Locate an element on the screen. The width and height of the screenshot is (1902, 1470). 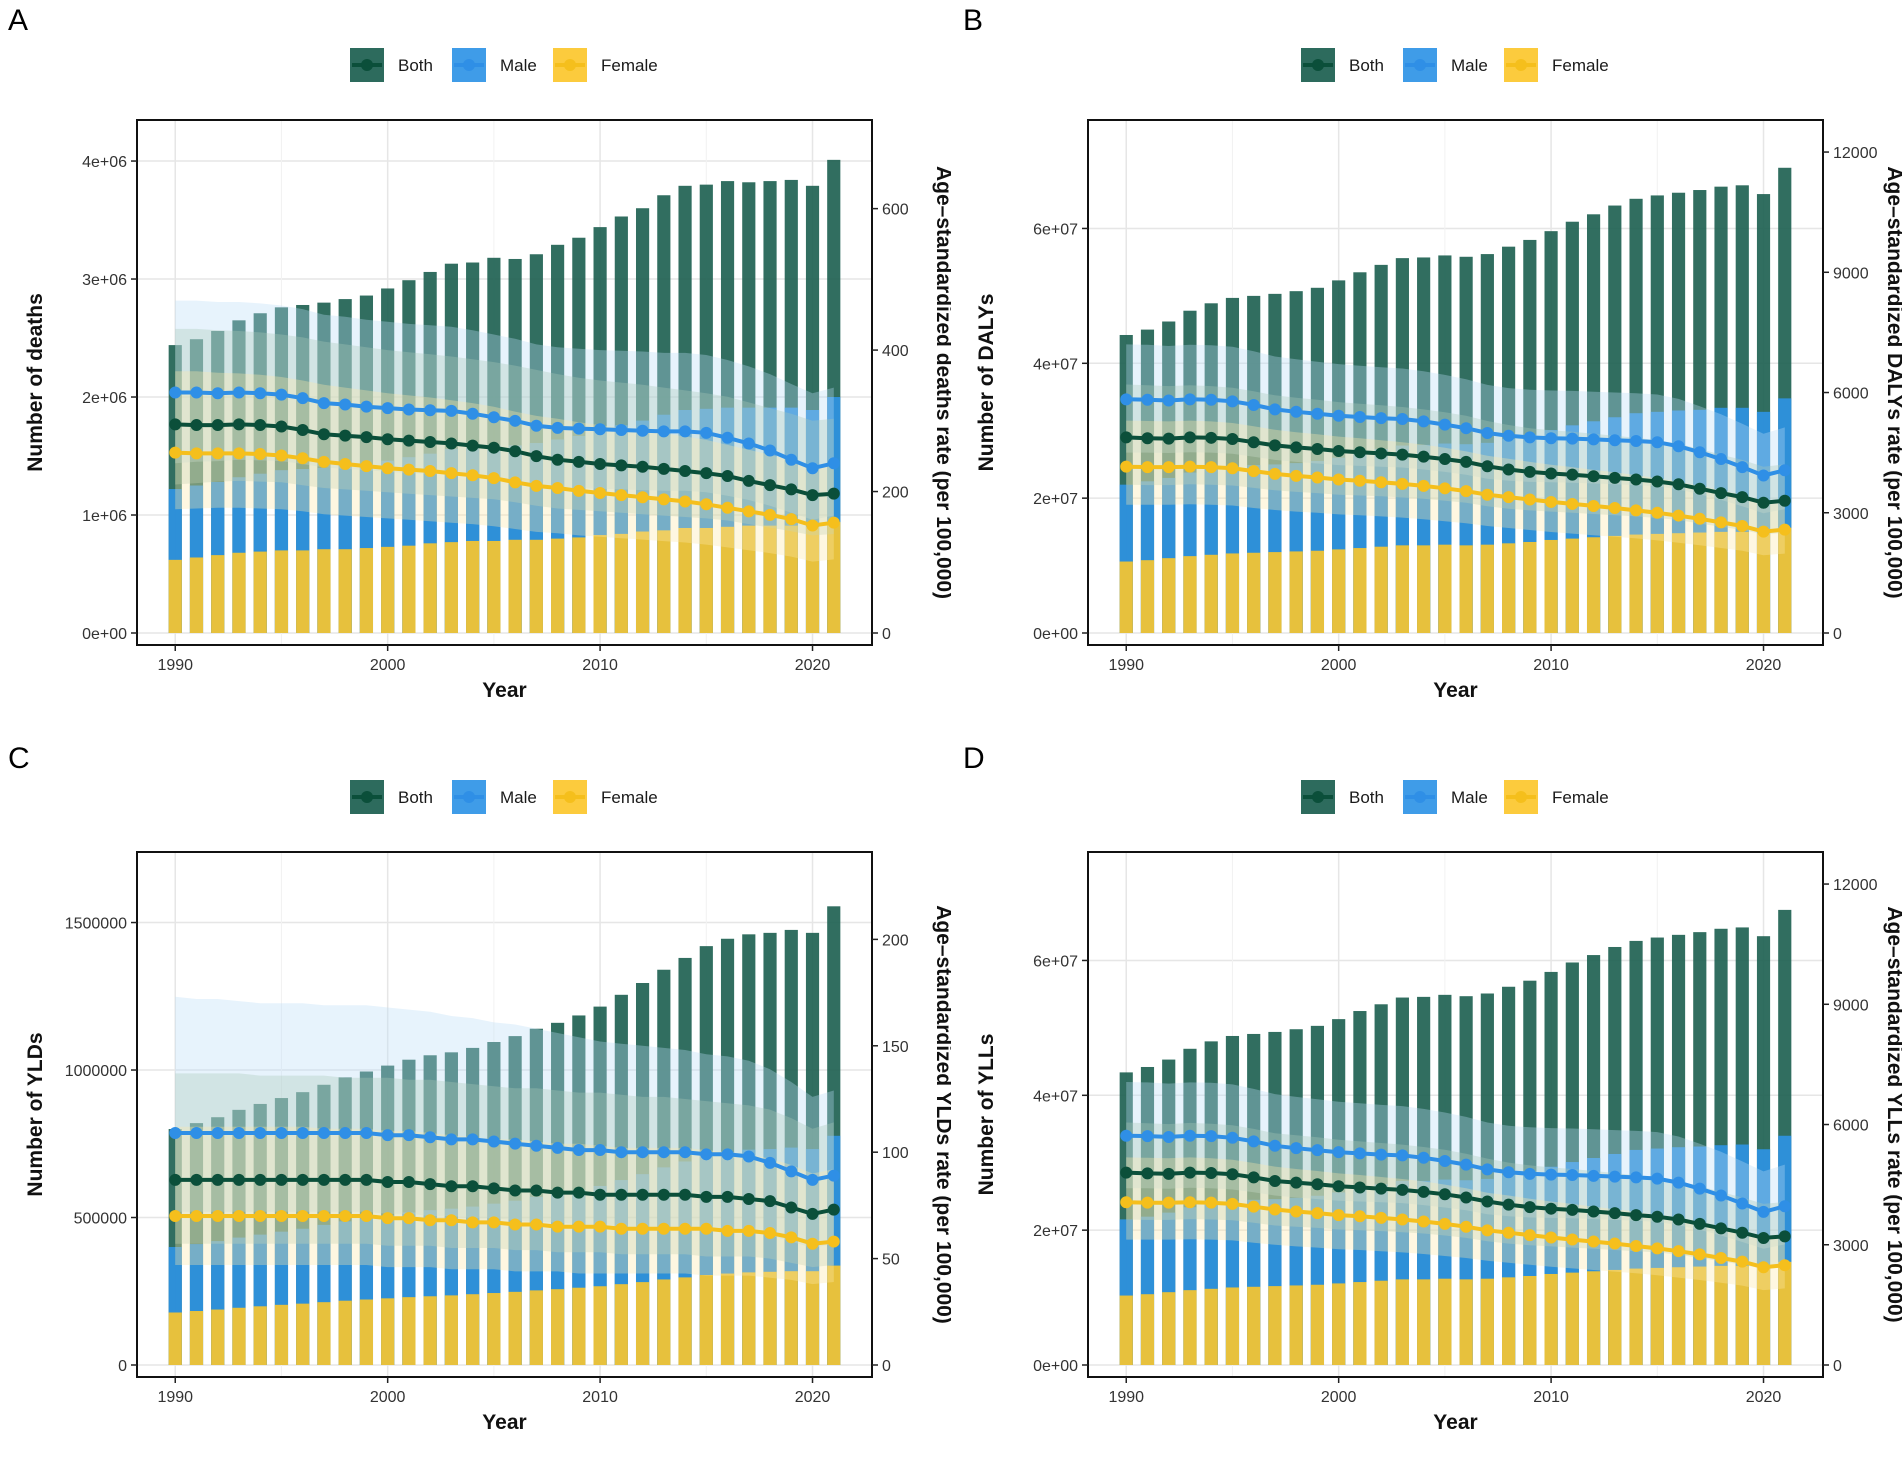
x-tick-label: 2010 is located at coordinates (600, 665).